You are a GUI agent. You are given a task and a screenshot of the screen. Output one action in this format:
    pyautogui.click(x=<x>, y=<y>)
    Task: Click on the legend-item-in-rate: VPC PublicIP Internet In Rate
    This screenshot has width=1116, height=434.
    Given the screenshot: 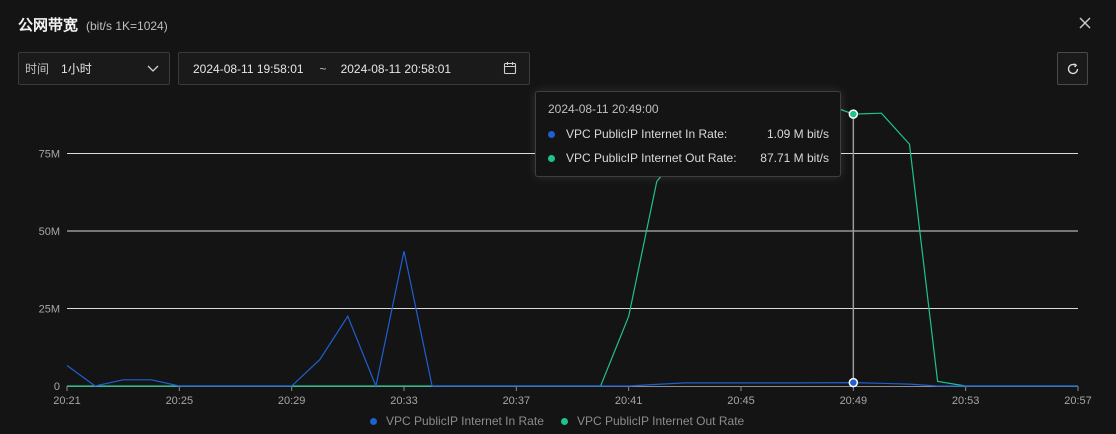 What is the action you would take?
    pyautogui.click(x=457, y=421)
    